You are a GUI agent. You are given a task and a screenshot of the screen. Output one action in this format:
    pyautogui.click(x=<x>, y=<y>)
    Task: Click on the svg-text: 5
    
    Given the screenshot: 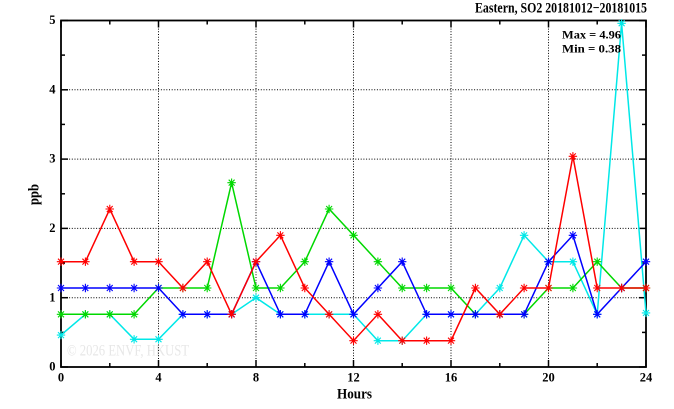 What is the action you would take?
    pyautogui.click(x=52, y=20)
    